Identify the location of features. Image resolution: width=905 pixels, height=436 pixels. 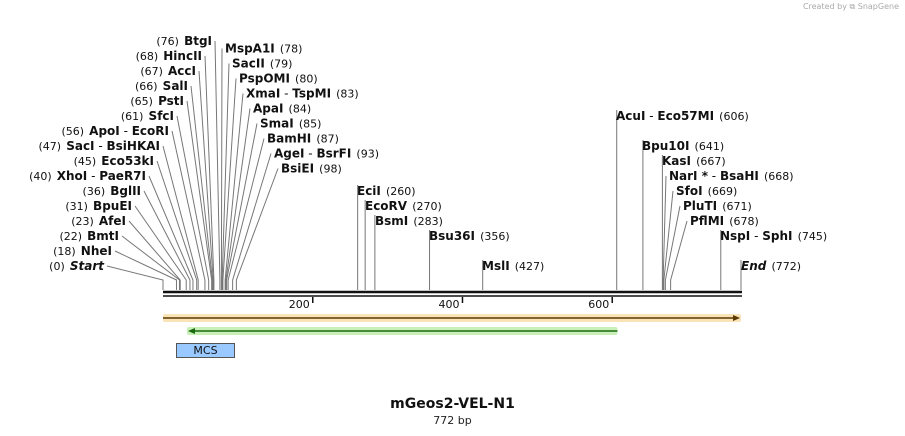
(452, 324).